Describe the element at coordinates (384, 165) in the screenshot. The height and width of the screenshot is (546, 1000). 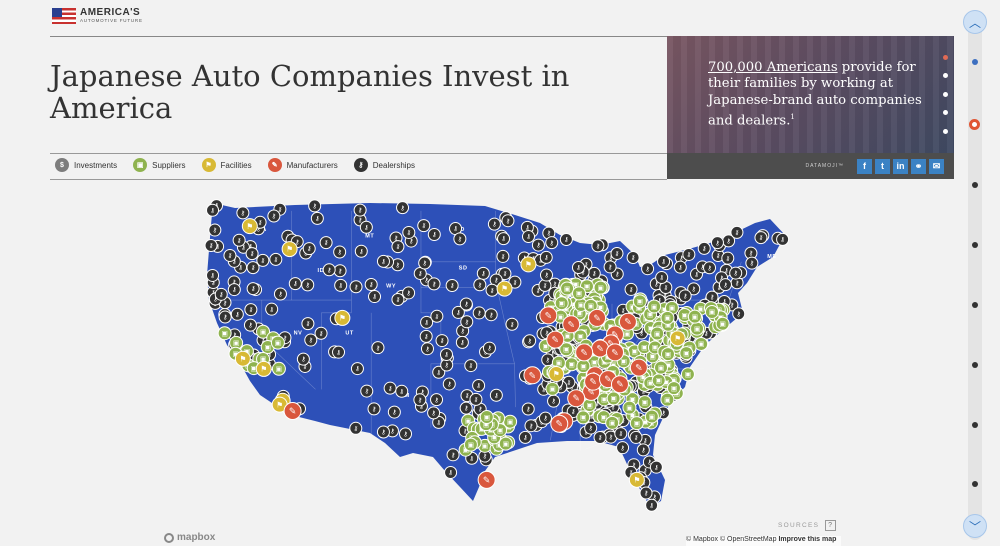
I see `legend-dealerships: ⚷ Dealerships` at that location.